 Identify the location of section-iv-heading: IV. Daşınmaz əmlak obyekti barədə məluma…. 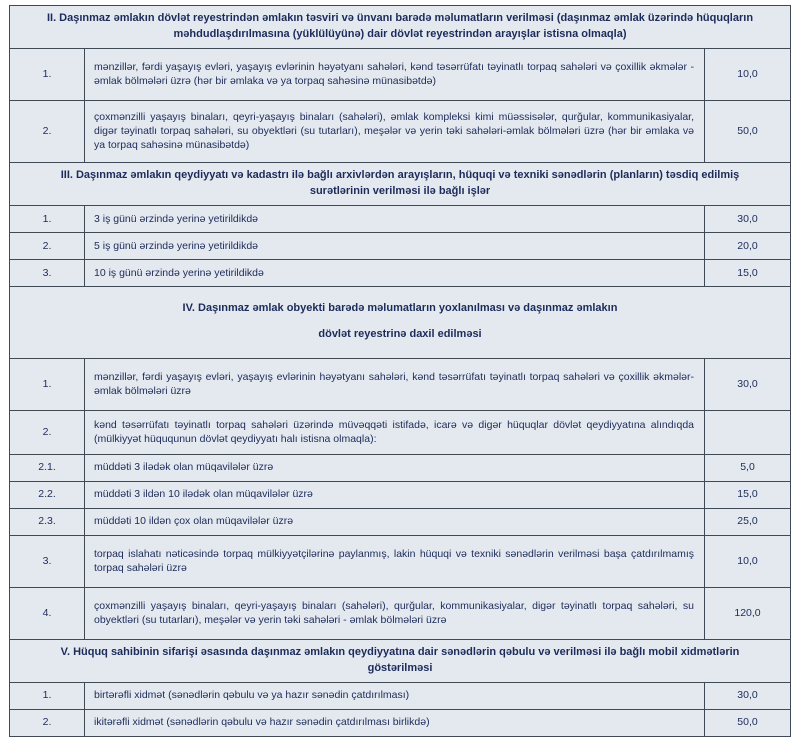
(400, 323).